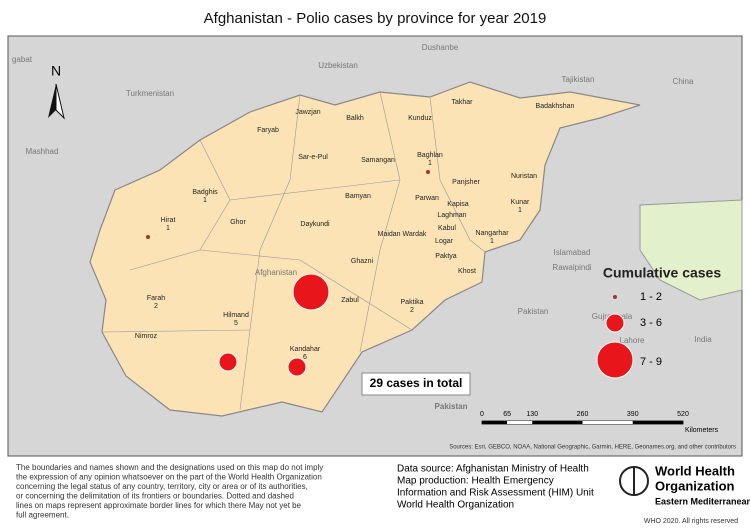 The height and width of the screenshot is (531, 750). What do you see at coordinates (532, 414) in the screenshot?
I see `scale-tick-label: 130` at bounding box center [532, 414].